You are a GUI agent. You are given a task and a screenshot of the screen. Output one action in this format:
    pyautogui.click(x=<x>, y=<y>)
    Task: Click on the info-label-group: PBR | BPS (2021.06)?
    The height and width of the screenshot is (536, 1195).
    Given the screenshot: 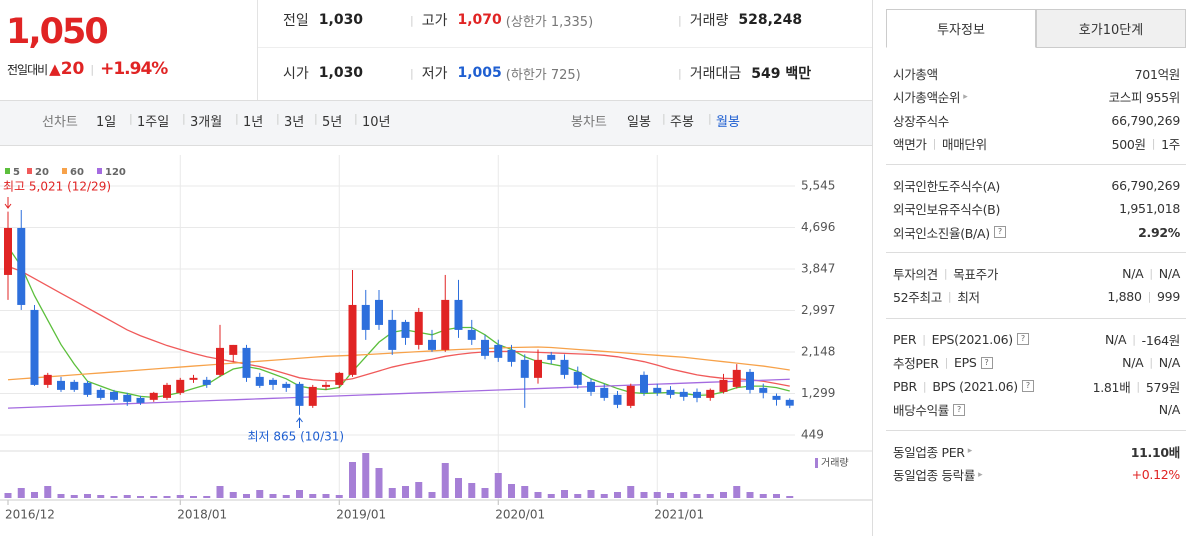 What is the action you would take?
    pyautogui.click(x=963, y=386)
    